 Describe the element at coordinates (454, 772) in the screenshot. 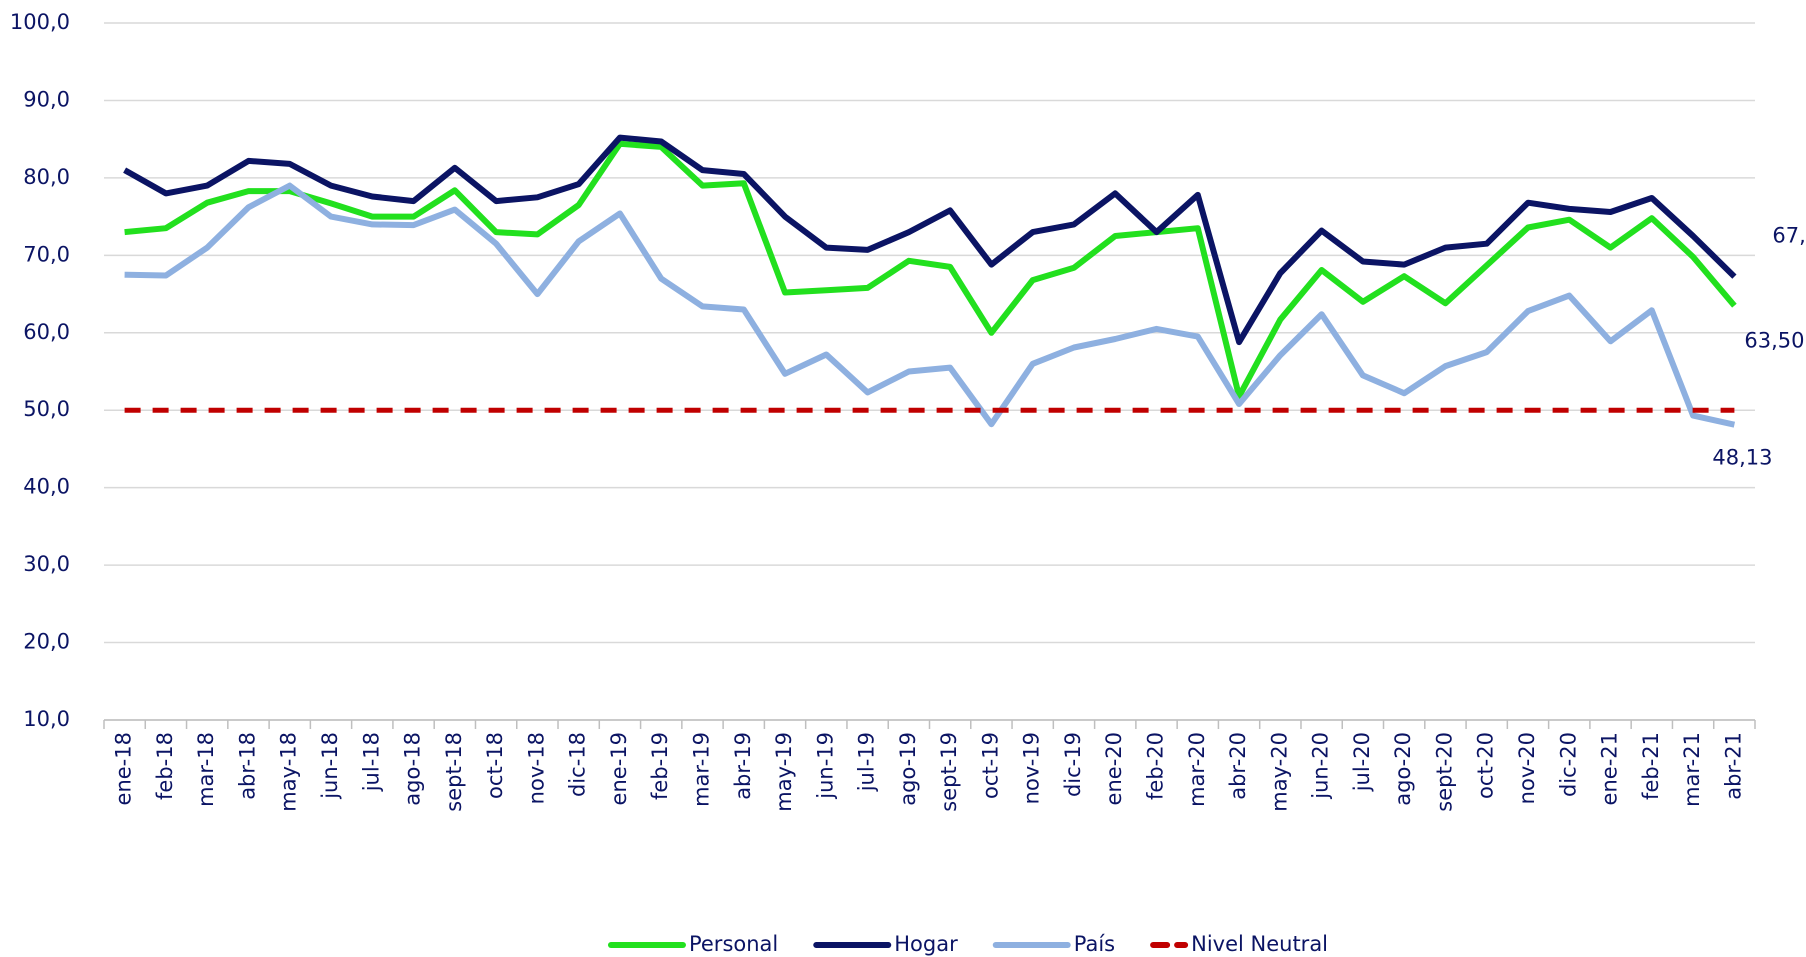

I see `x-tick-label: sept-18` at that location.